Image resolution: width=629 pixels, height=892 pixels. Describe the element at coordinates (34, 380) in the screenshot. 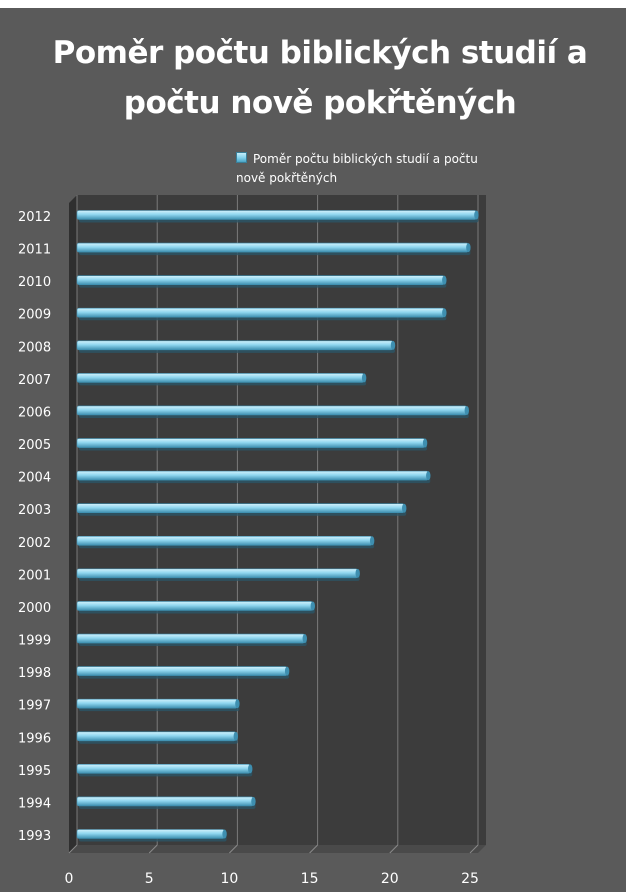

I see `y-tick-label: 2007` at that location.